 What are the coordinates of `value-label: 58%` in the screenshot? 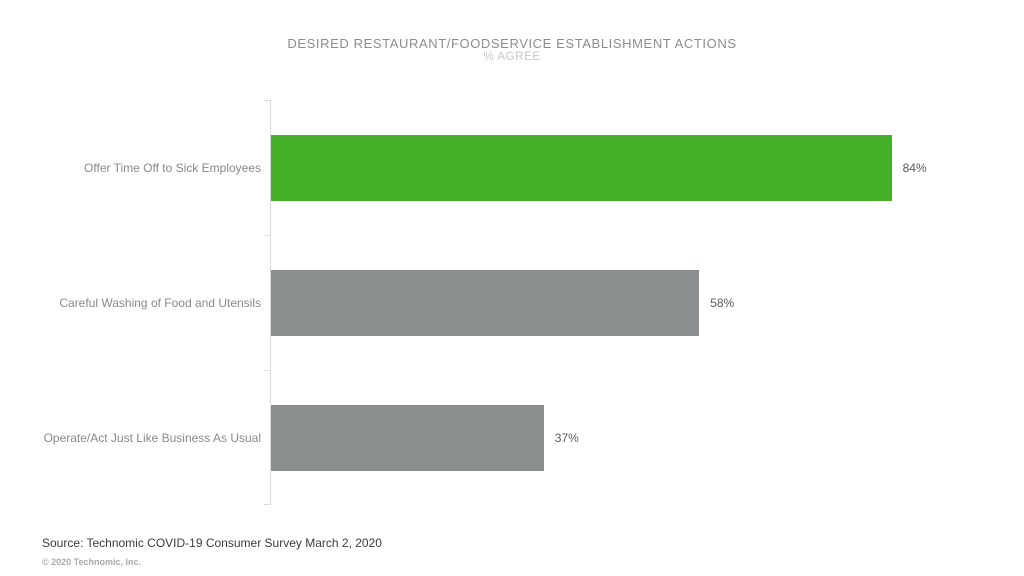 It's located at (722, 302).